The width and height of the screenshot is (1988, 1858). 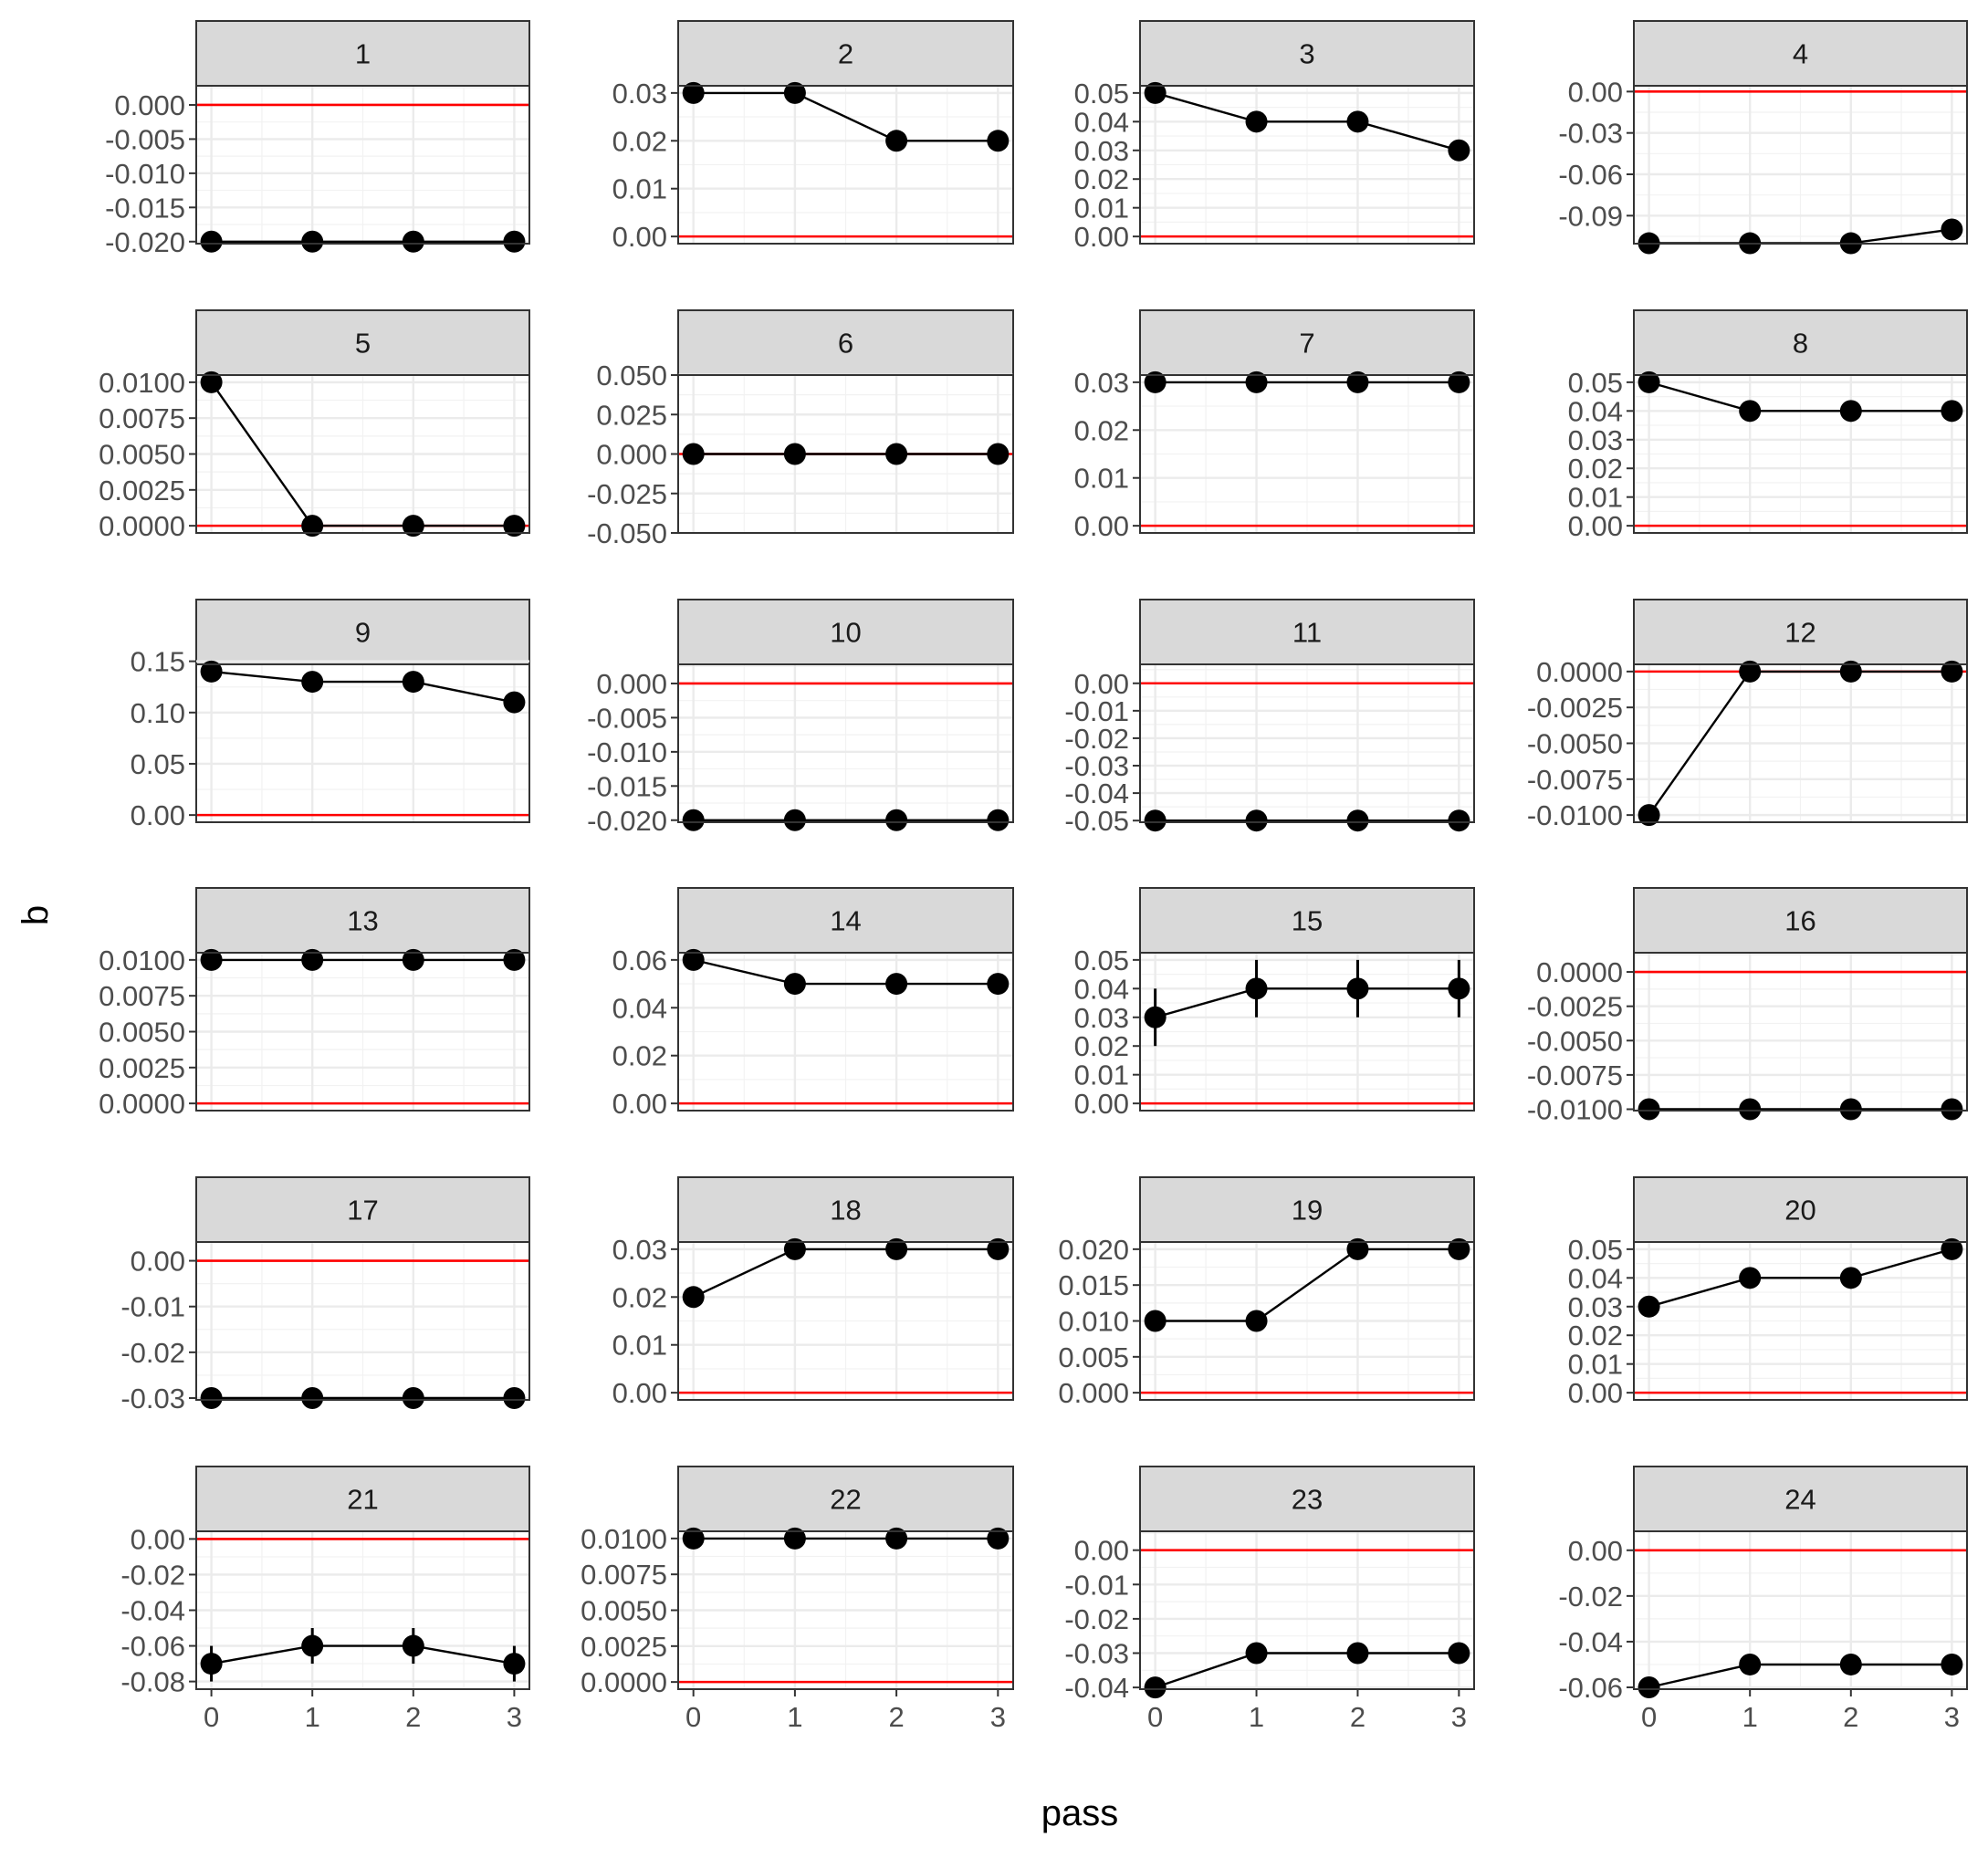 I want to click on y-tick-label: -0.020, so click(x=627, y=821).